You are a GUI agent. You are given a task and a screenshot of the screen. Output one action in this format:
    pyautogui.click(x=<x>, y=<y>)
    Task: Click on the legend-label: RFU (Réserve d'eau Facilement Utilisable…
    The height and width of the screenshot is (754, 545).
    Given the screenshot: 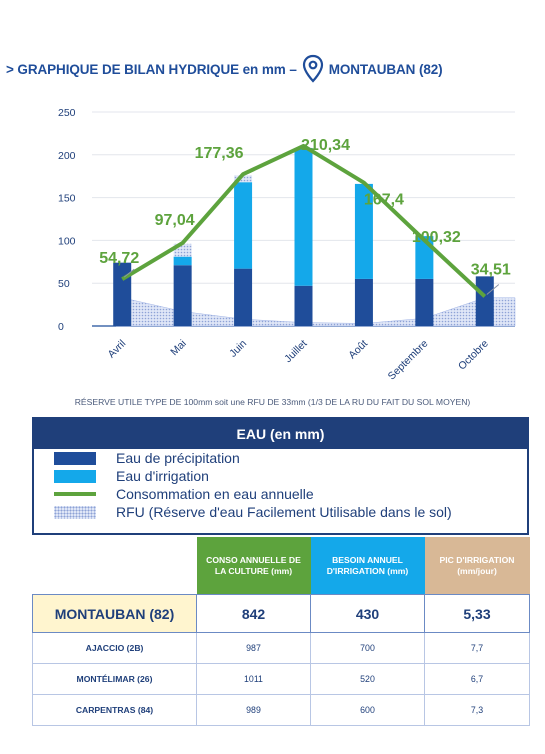 What is the action you would take?
    pyautogui.click(x=284, y=512)
    